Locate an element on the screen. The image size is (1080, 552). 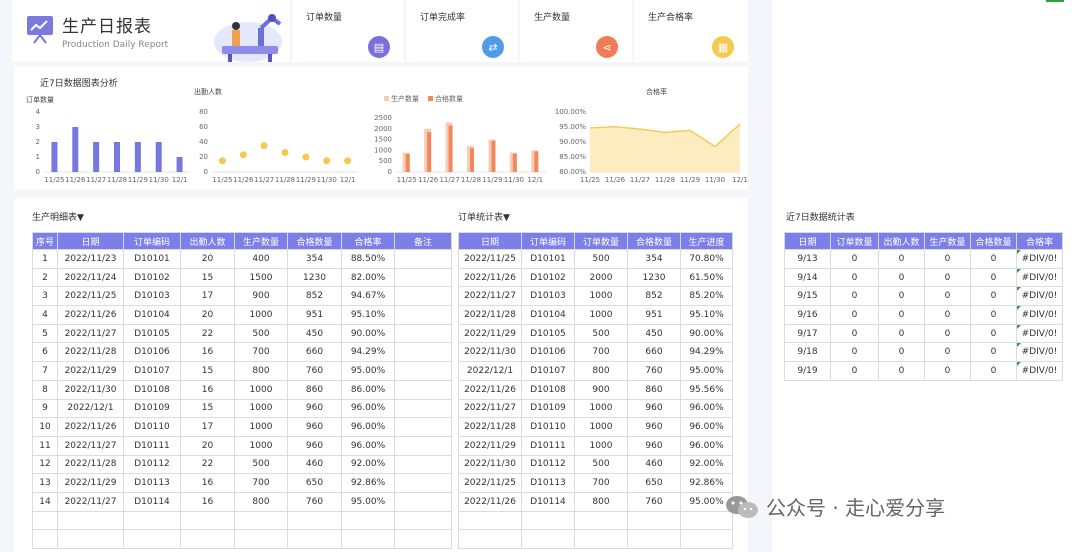
table-cell: 9/13 is located at coordinates (807, 259).